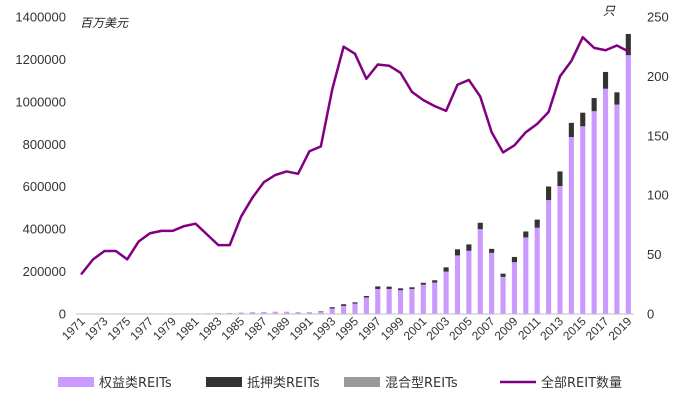 Image resolution: width=683 pixels, height=402 pixels. What do you see at coordinates (571, 130) in the screenshot?
I see `bar-mortgage-2014` at bounding box center [571, 130].